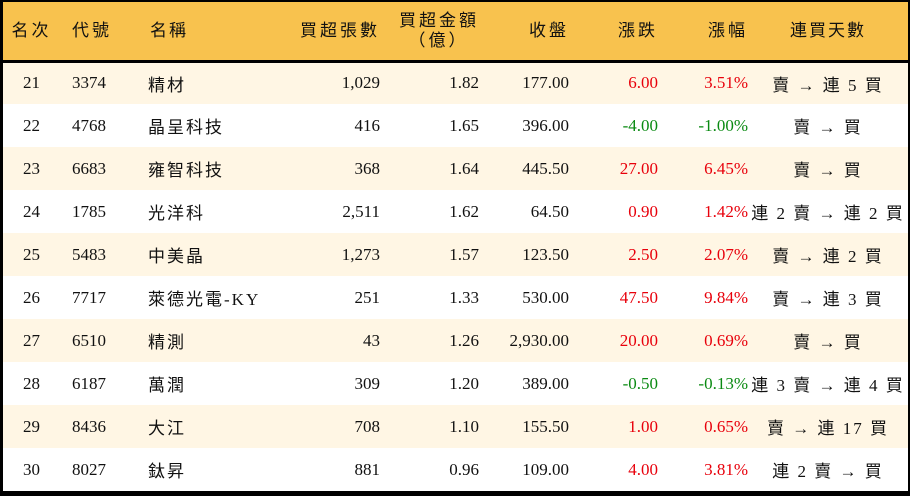 The height and width of the screenshot is (496, 910). I want to click on header-net-buy-amount: 買超金額 （億）, so click(429, 31).